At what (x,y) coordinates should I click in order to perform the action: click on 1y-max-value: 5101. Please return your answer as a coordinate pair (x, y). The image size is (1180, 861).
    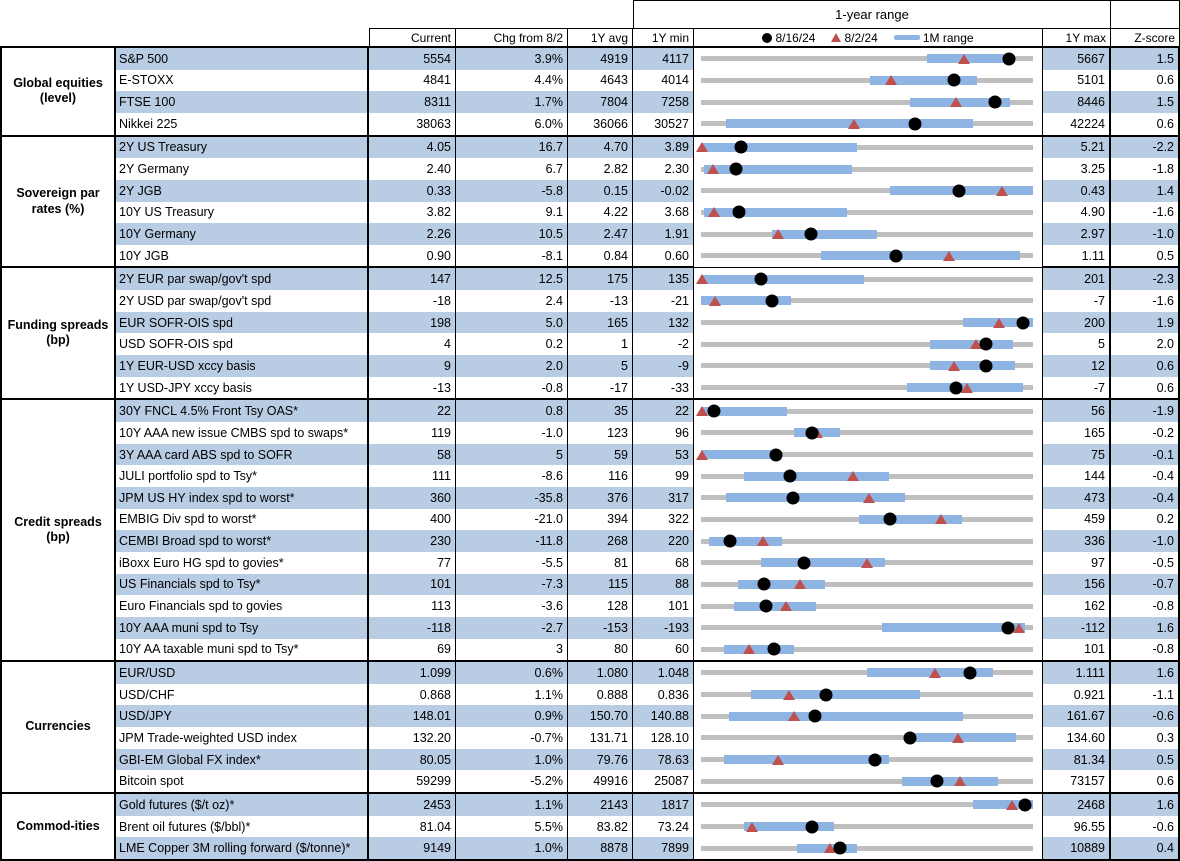
    Looking at the image, I should click on (1077, 80).